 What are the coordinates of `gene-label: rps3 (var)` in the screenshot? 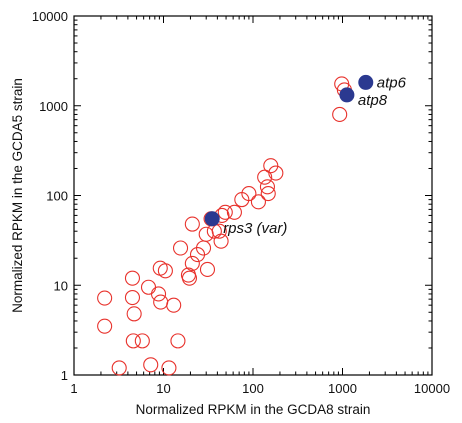 It's located at (255, 228).